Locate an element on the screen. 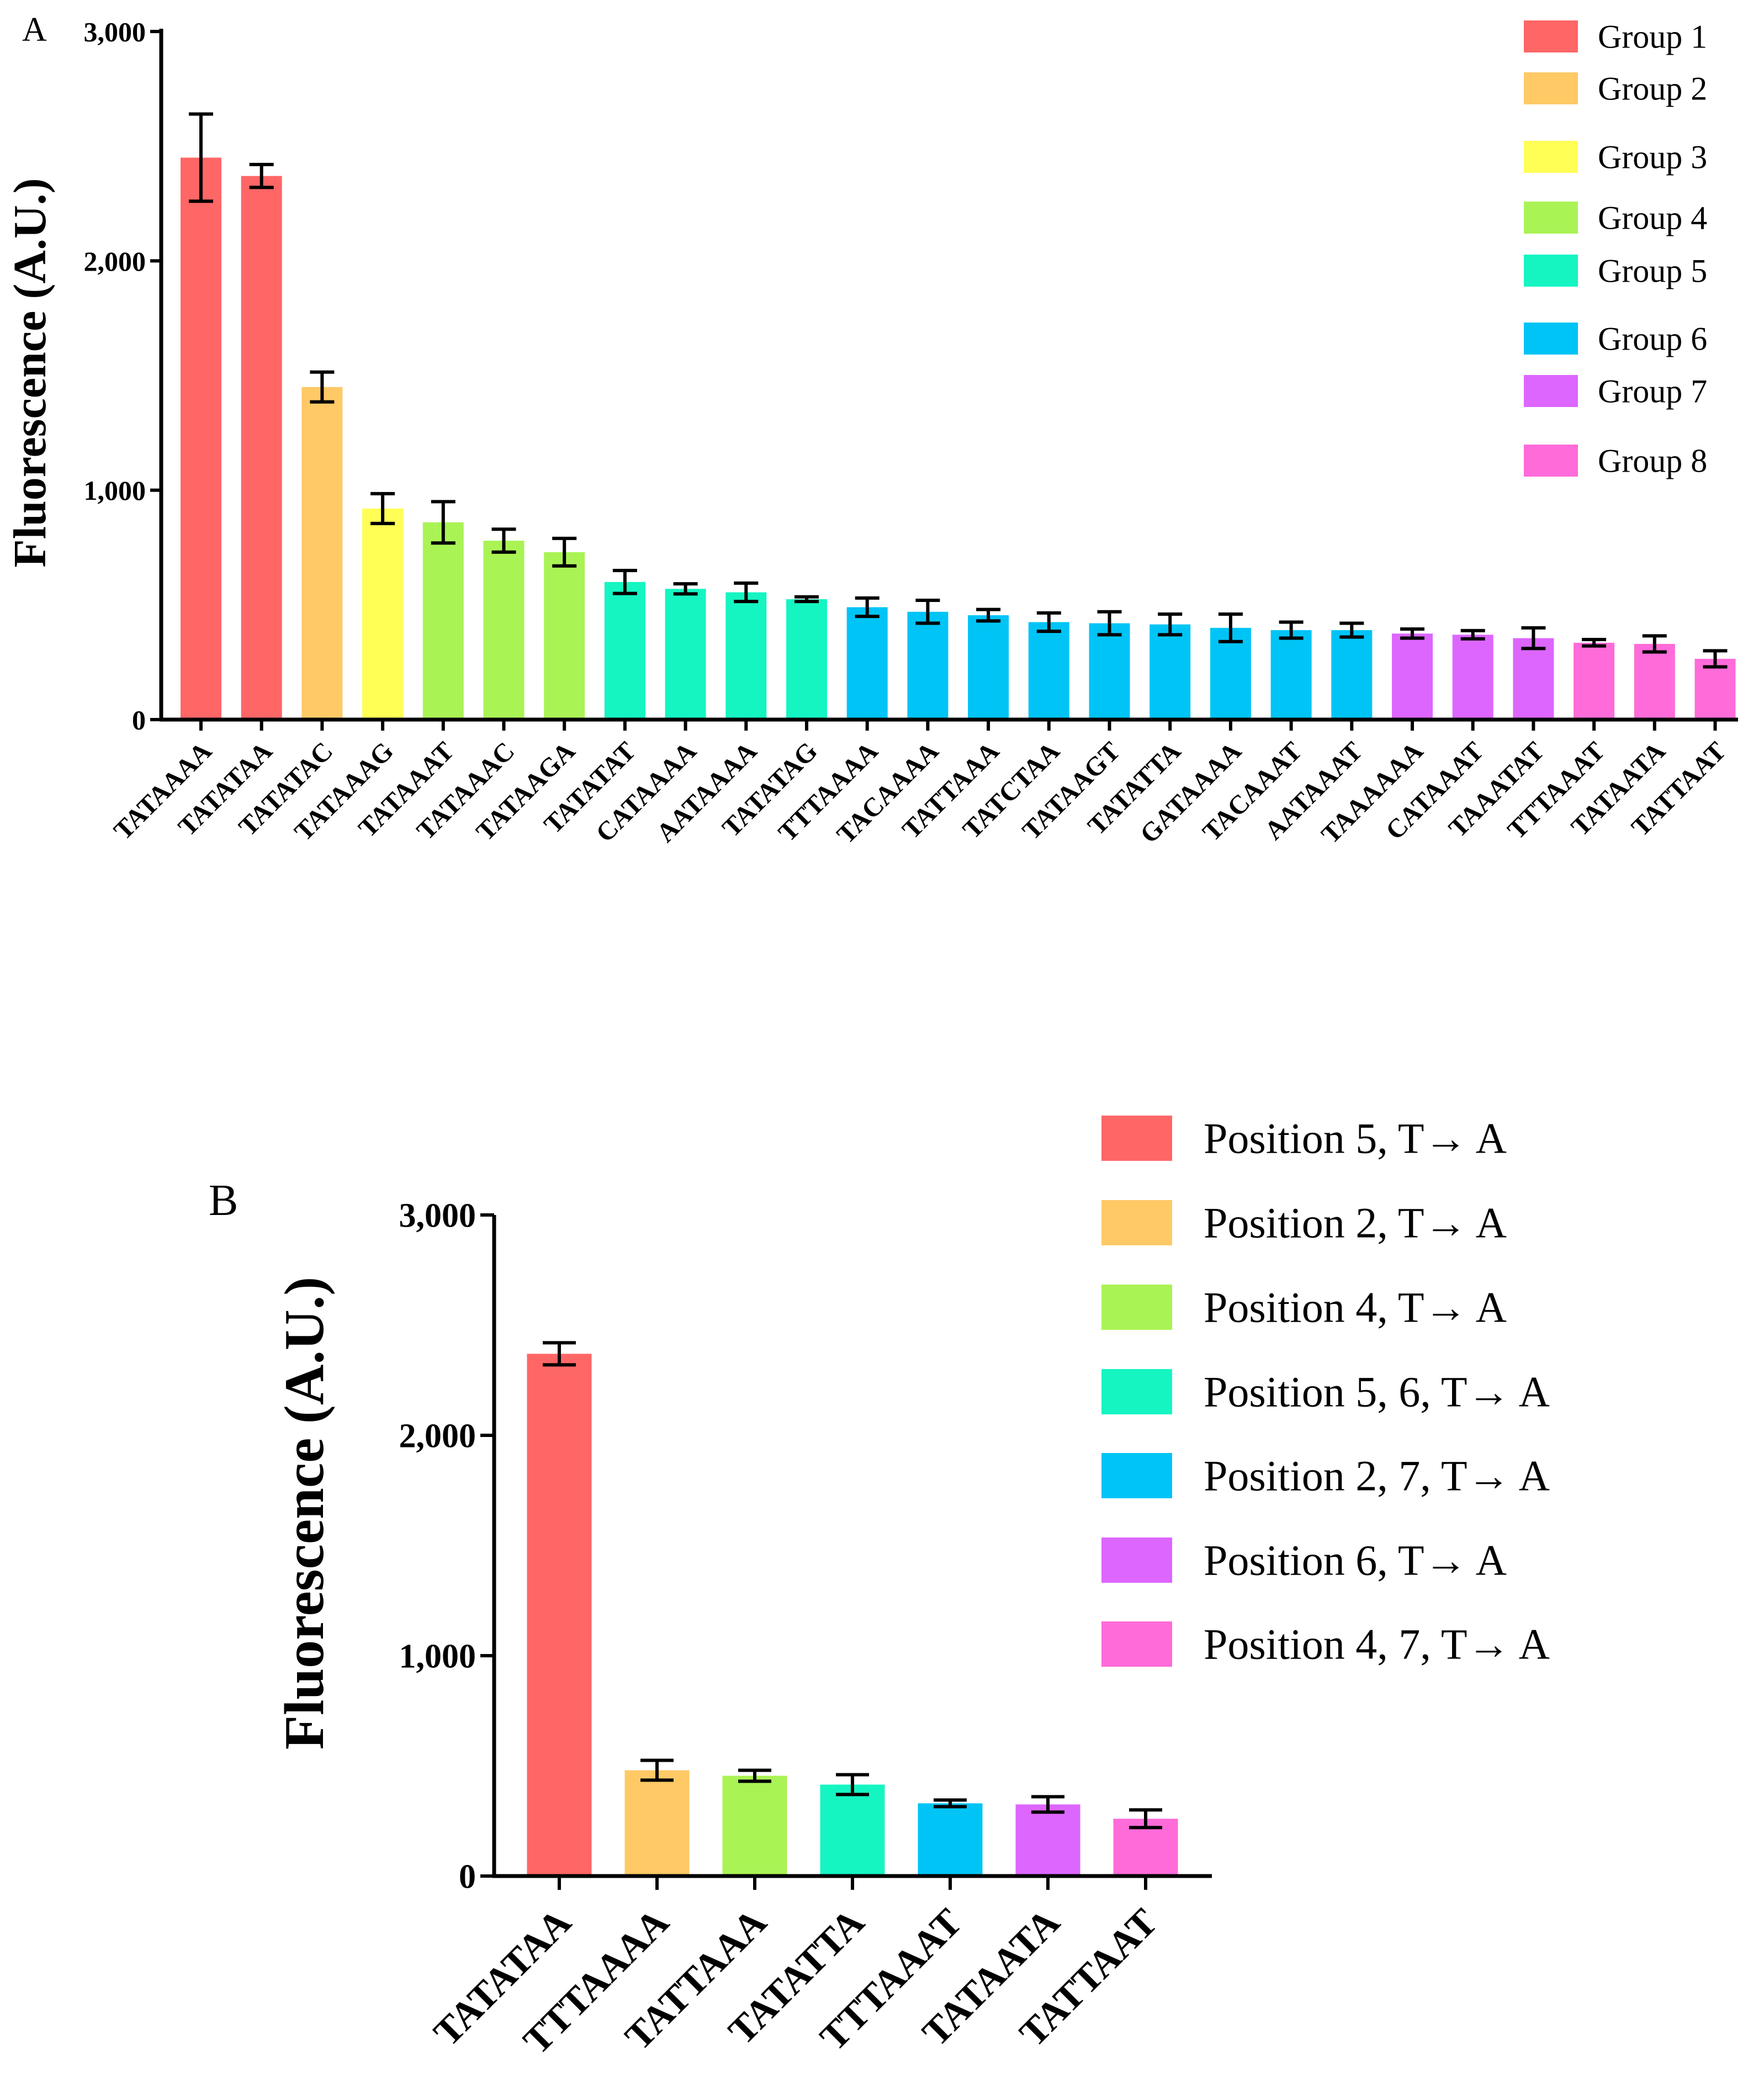 The height and width of the screenshot is (2087, 1764). legend-label: Position 4, 7, T→ A is located at coordinates (1377, 1644).